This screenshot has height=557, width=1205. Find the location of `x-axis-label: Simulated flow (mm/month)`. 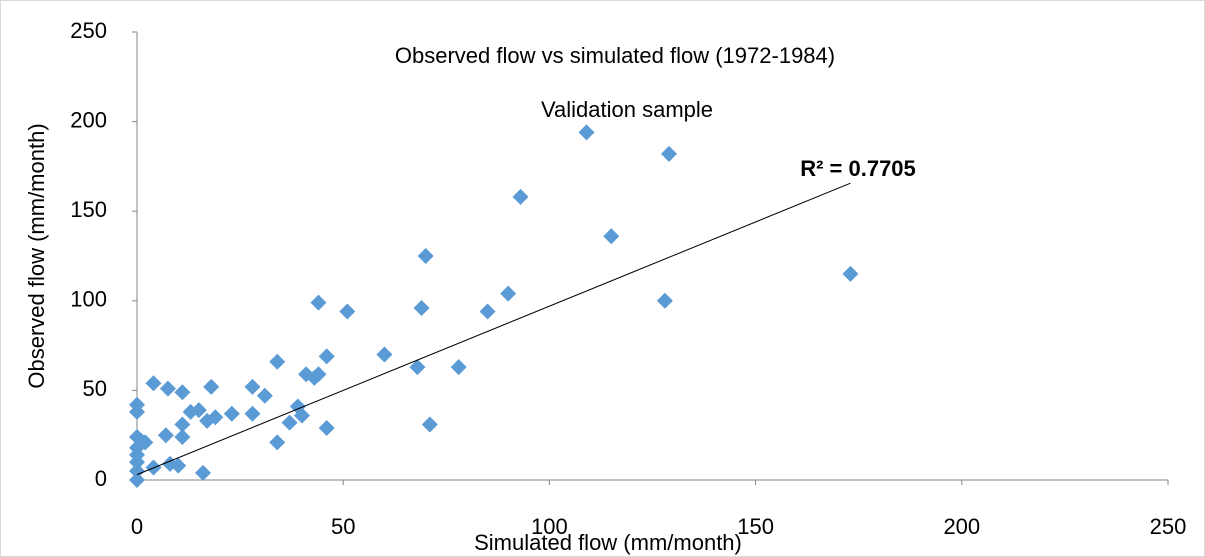

x-axis-label: Simulated flow (mm/month) is located at coordinates (608, 542).